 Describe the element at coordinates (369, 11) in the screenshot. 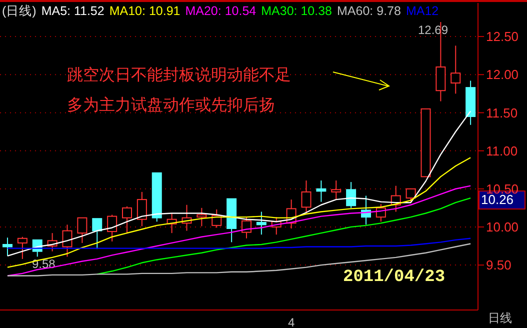

I see `text: MA60: 9.78` at that location.